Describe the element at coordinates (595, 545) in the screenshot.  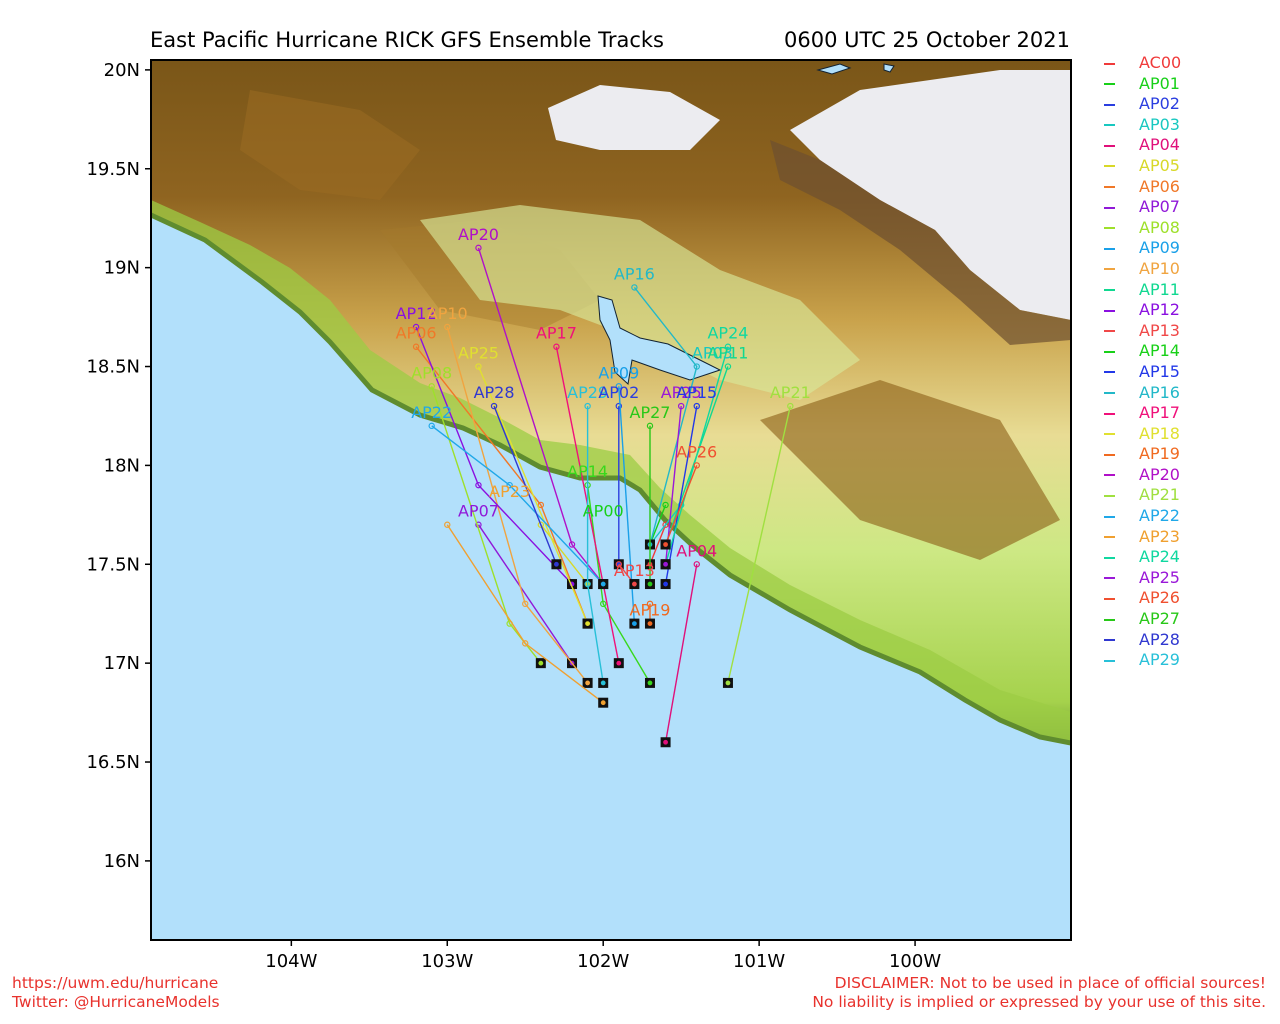
I see `track-ap29` at that location.